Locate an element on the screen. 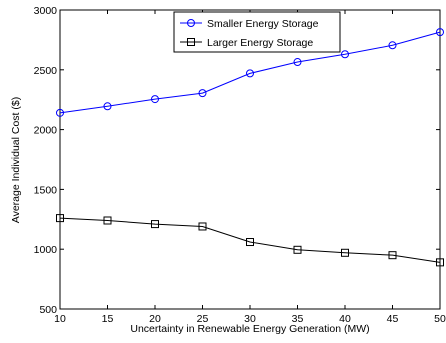 Image resolution: width=446 pixels, height=343 pixels. y-tick-label-1000: 1000 is located at coordinates (46, 250).